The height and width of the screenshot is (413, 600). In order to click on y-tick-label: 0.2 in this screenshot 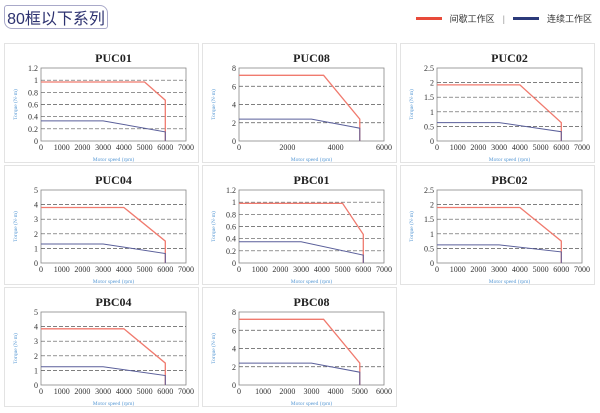, I will do `click(33, 129)`.